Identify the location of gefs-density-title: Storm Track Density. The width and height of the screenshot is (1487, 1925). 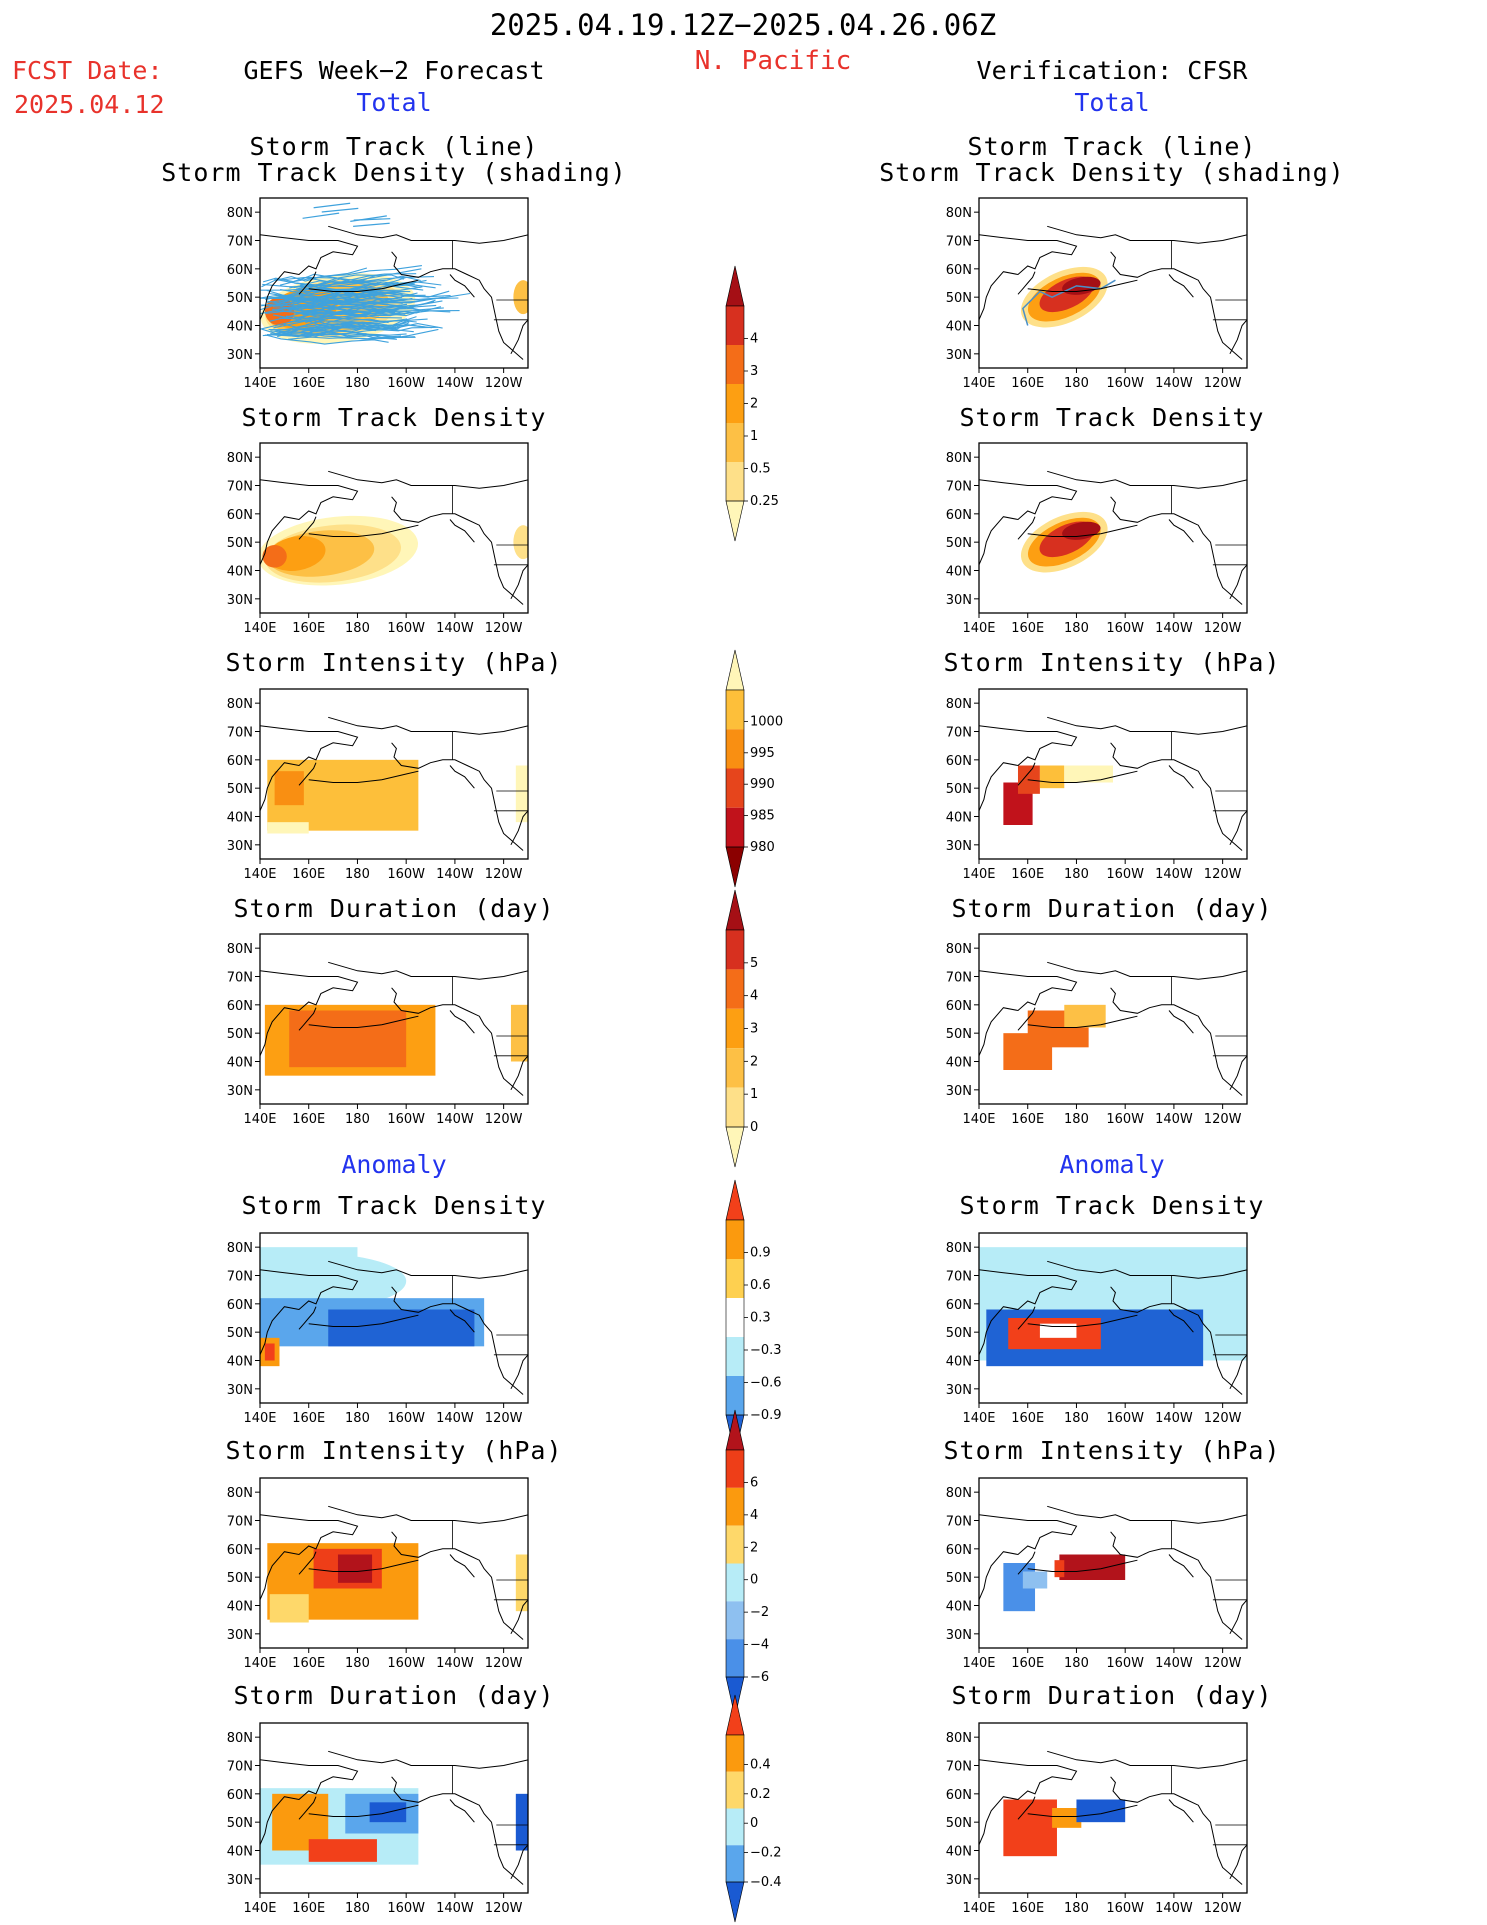
(394, 417).